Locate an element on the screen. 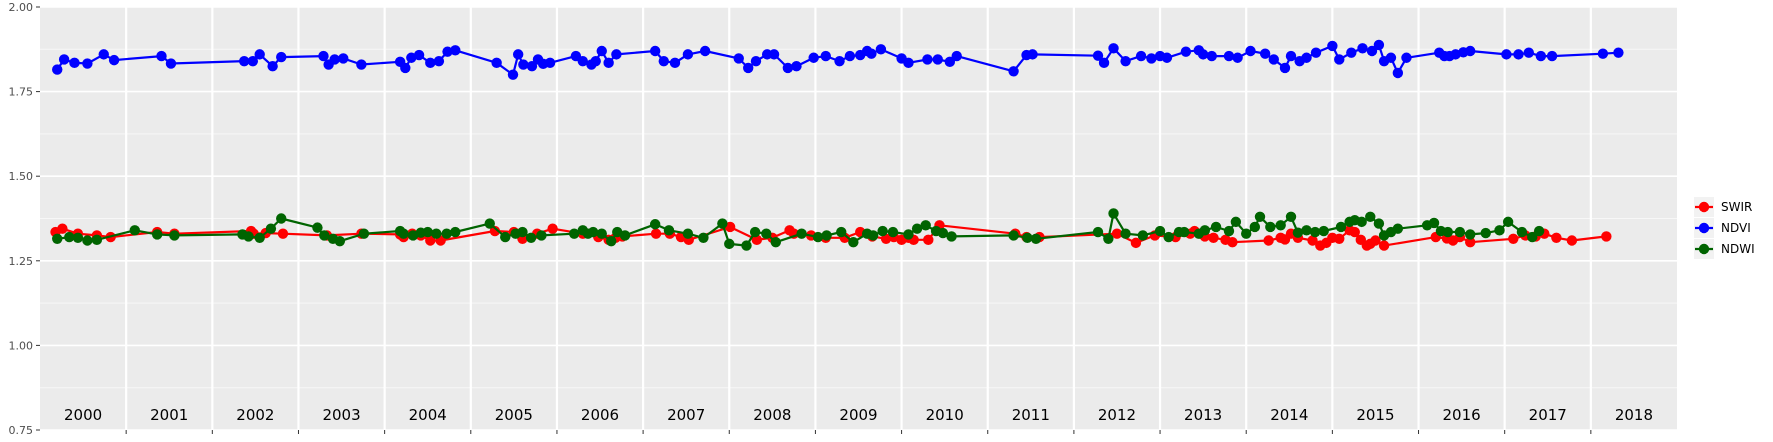 This screenshot has height=442, width=1773. legend-label: NDWI is located at coordinates (1738, 249).